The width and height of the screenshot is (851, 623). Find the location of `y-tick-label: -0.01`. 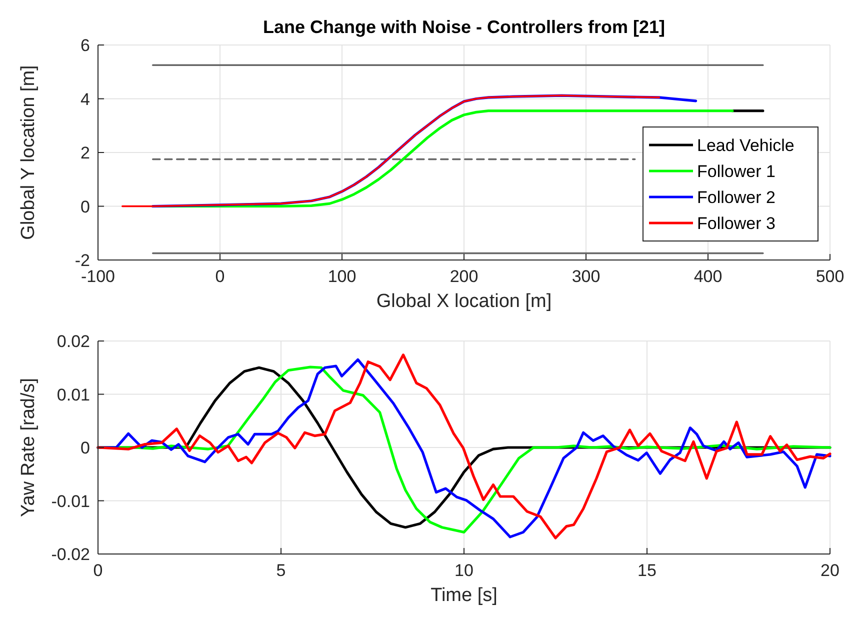

y-tick-label: -0.01 is located at coordinates (70, 501).